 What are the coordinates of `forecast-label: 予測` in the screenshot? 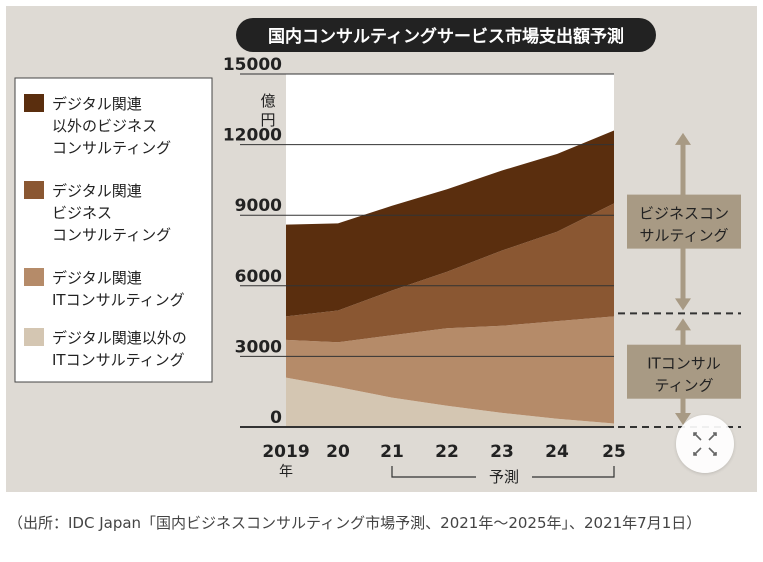 It's located at (504, 477).